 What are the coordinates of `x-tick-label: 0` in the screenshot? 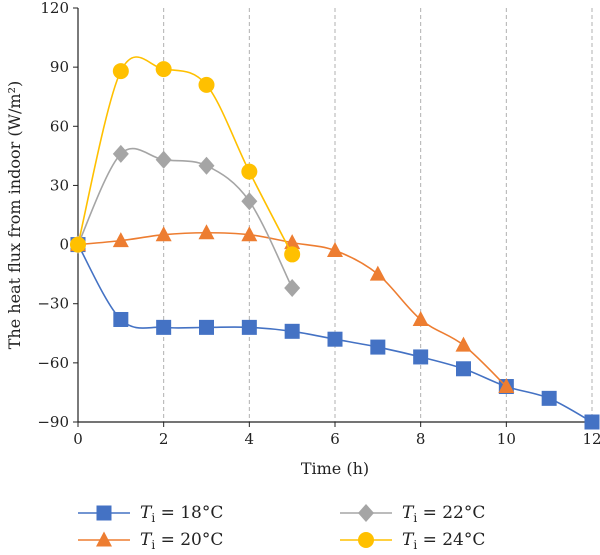 It's located at (78, 439).